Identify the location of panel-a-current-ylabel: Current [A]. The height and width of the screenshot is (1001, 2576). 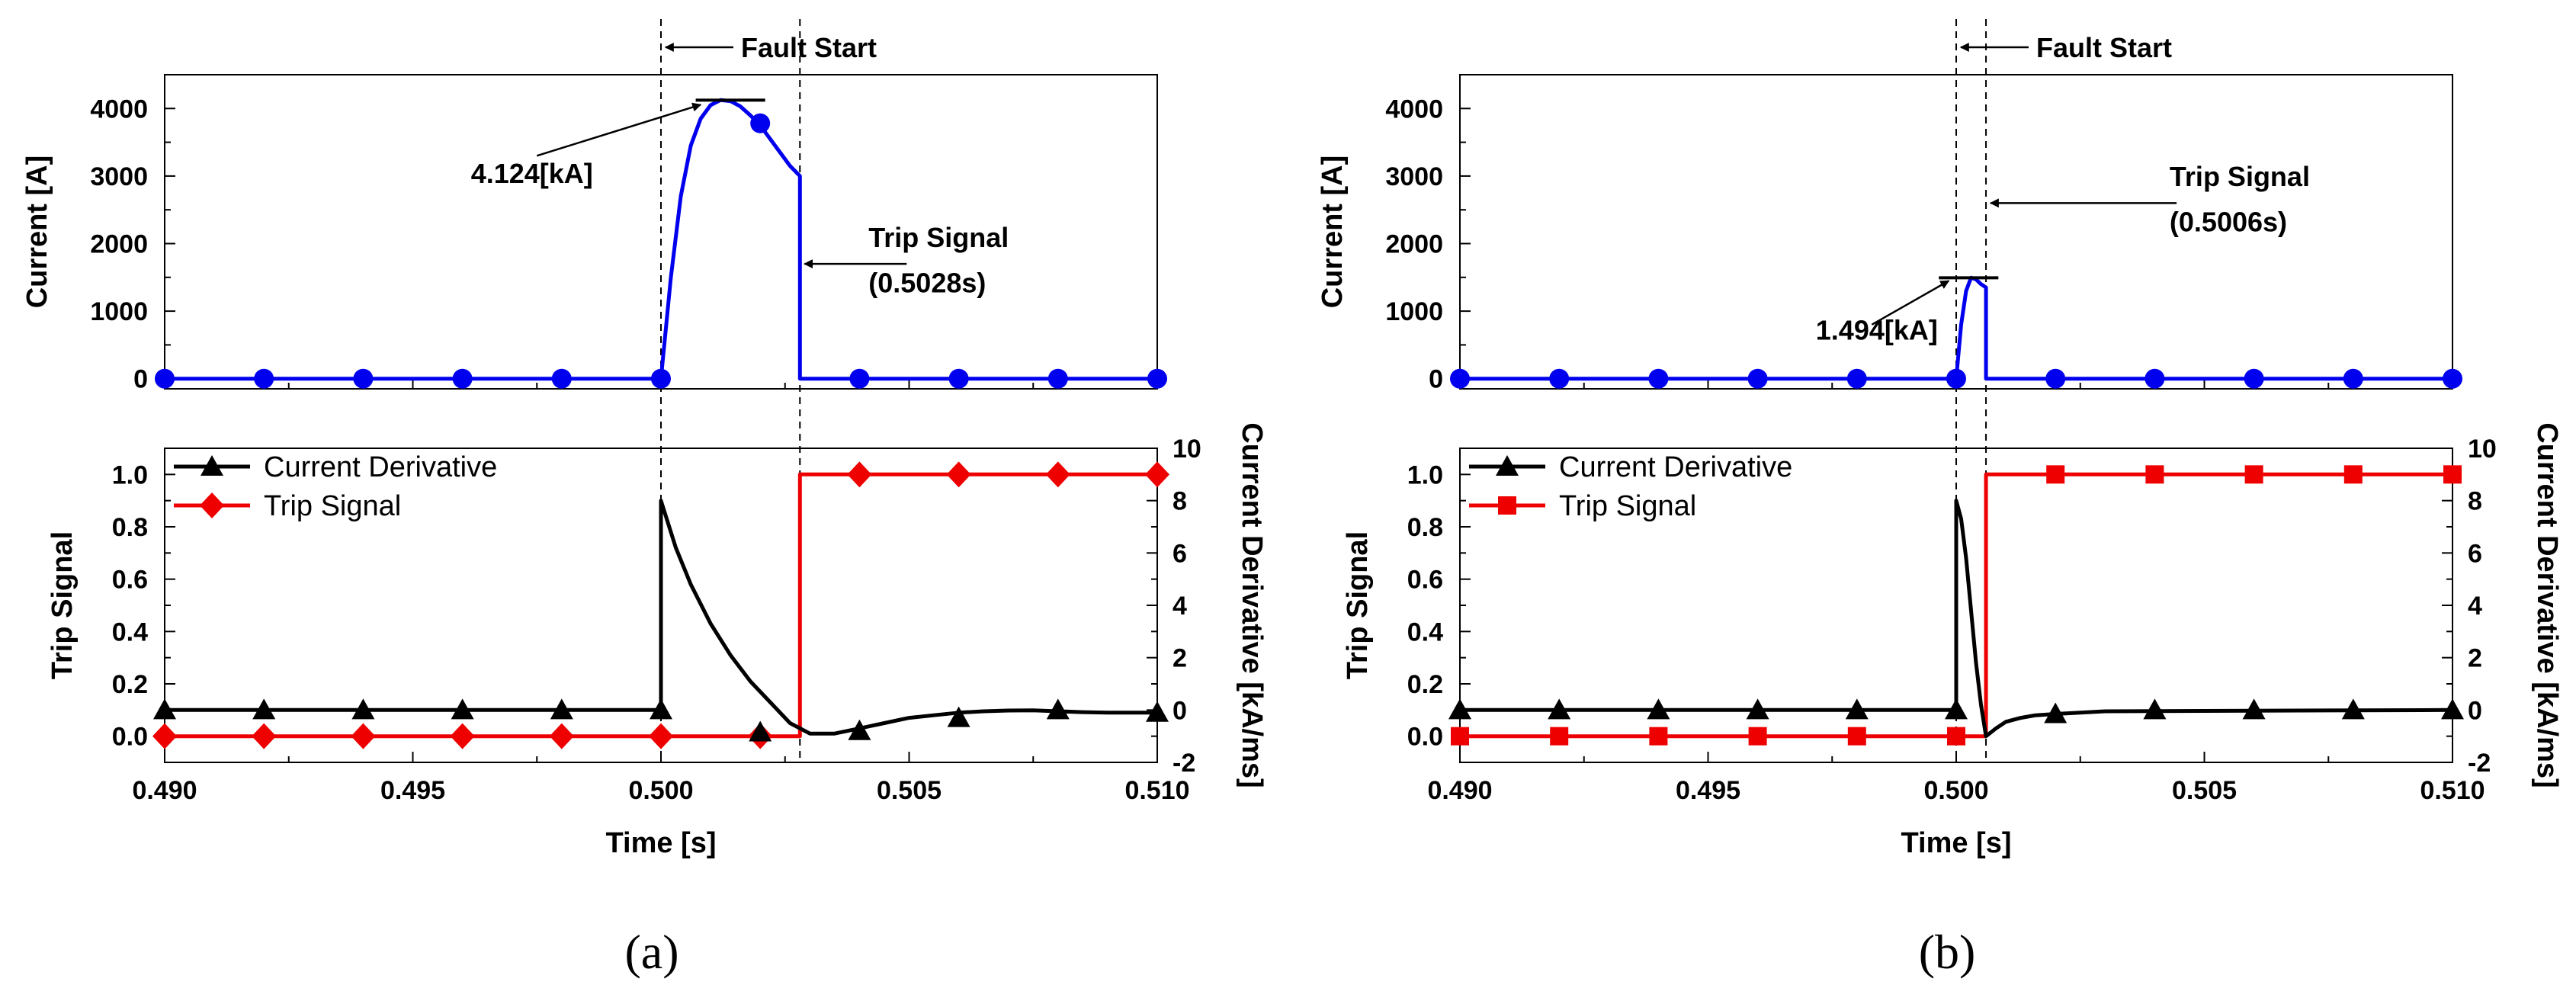
(37, 232).